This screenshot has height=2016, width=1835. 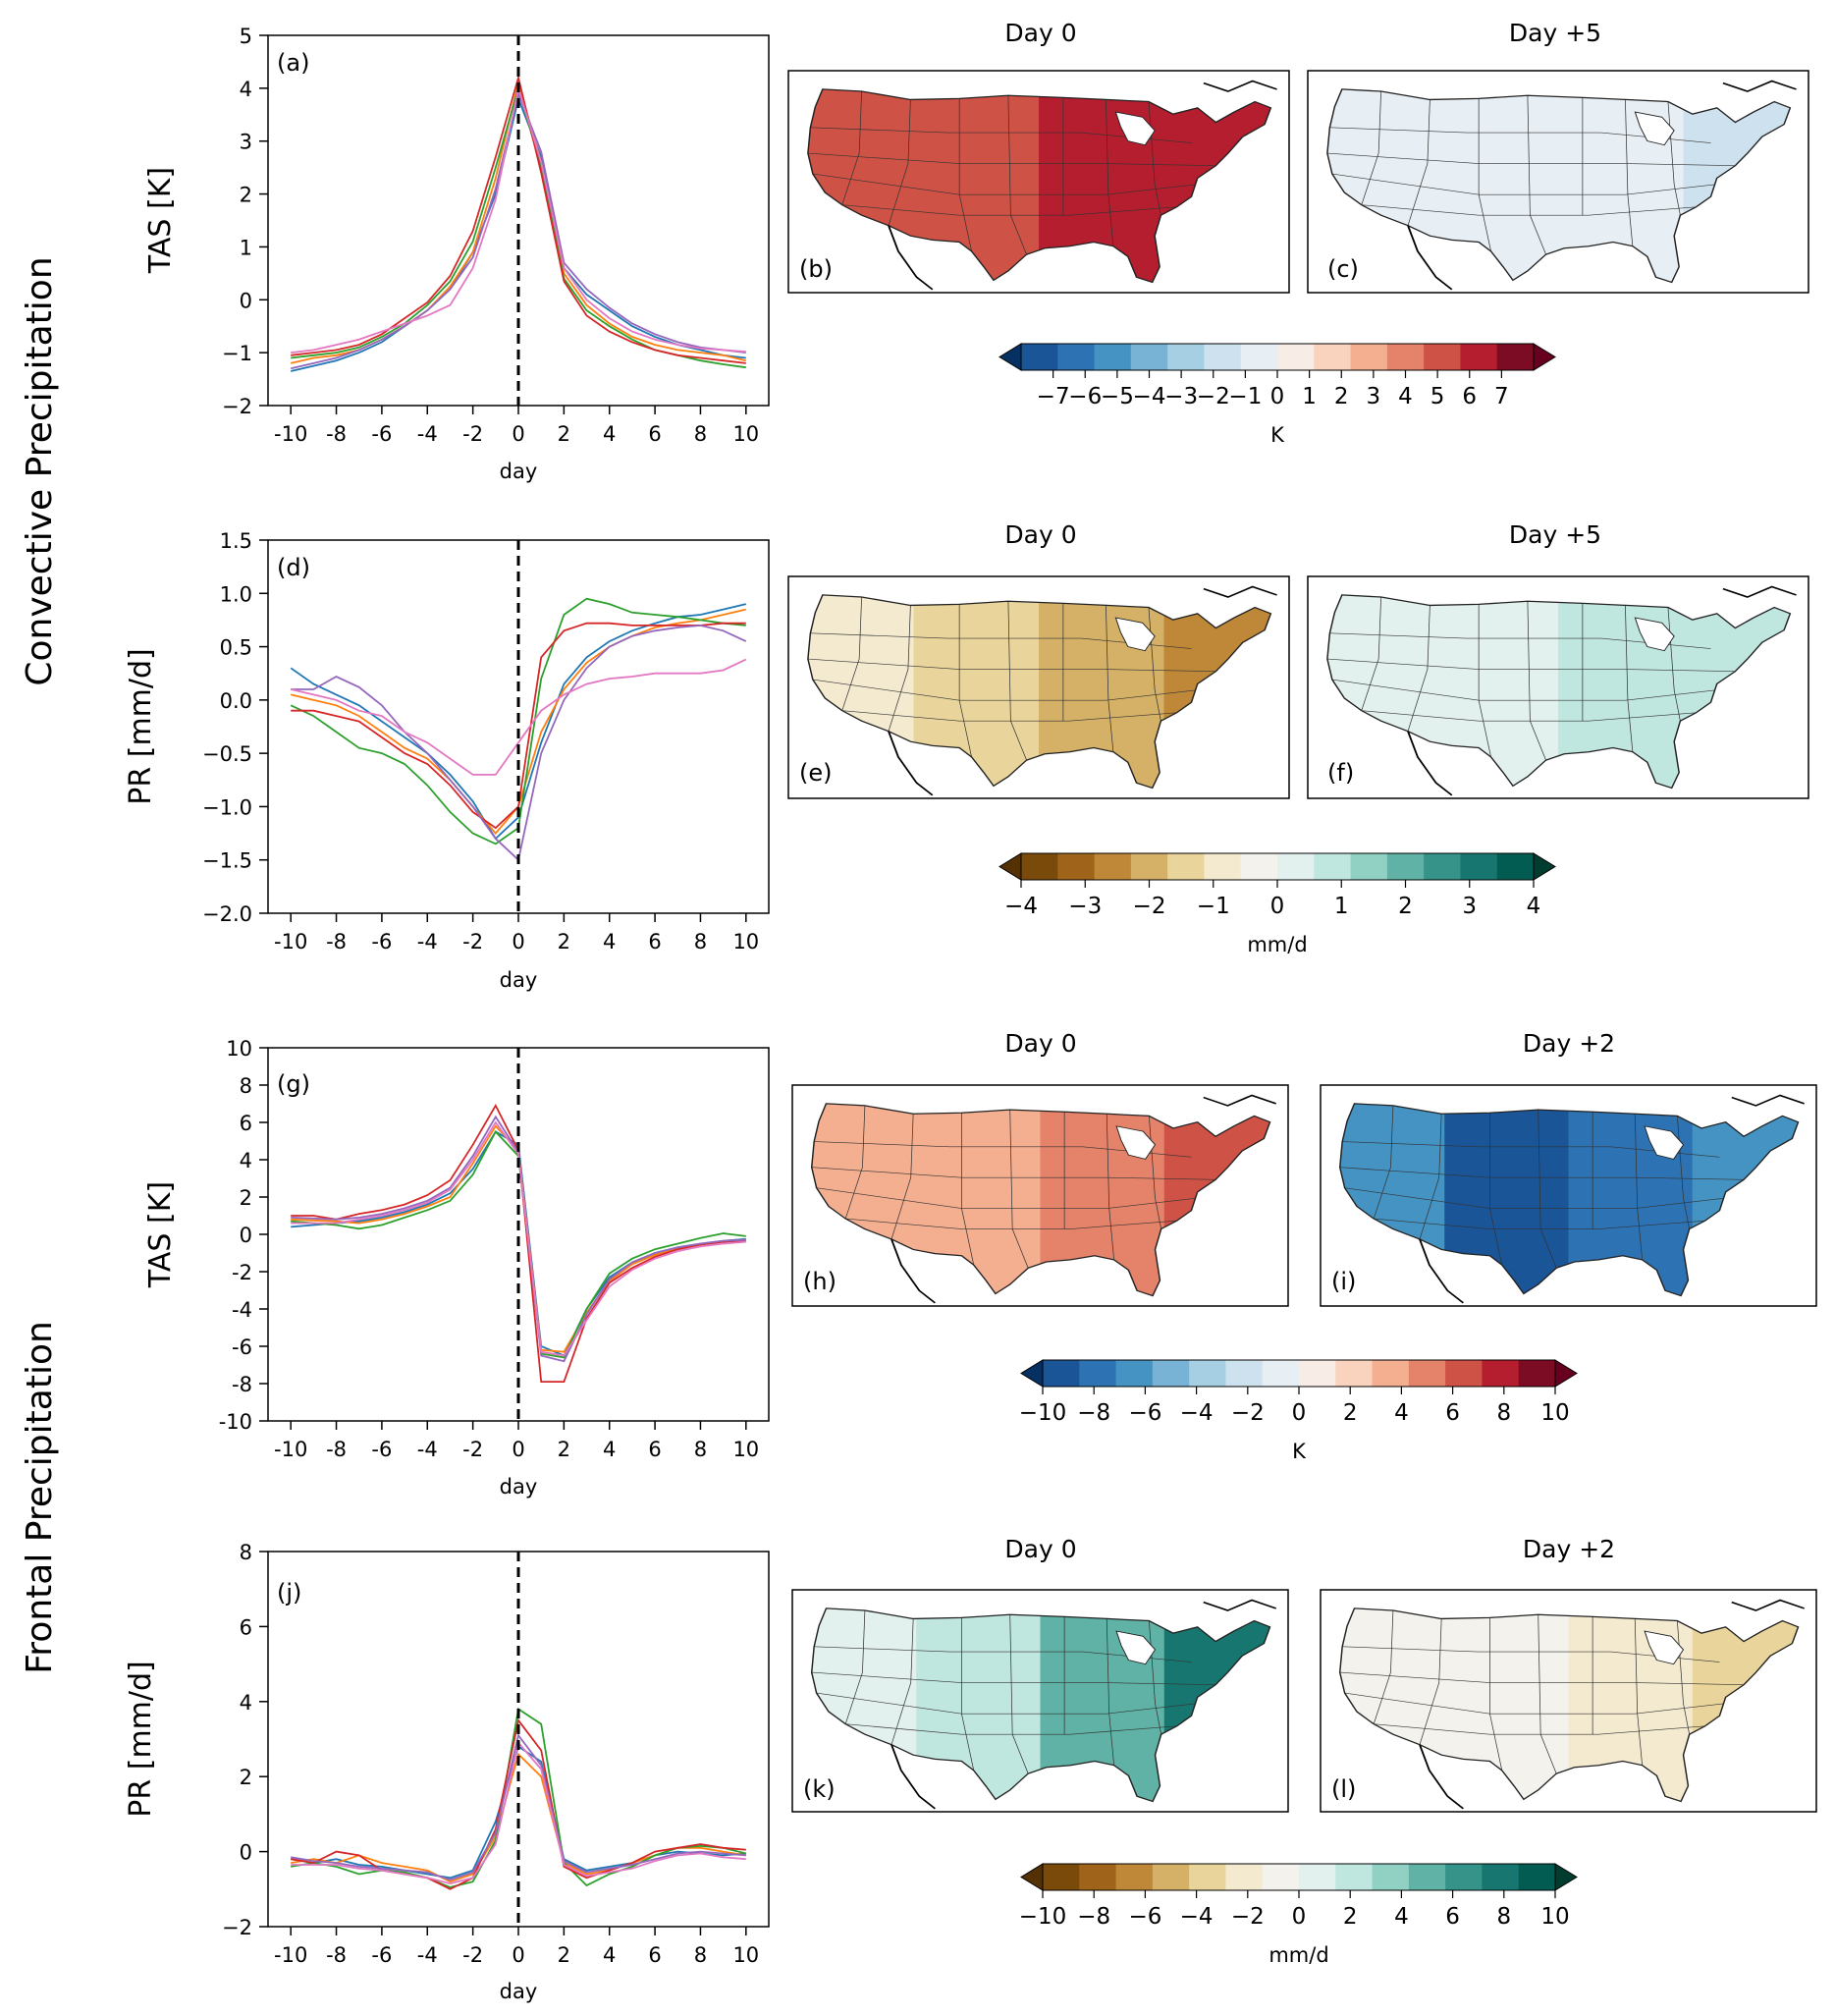 I want to click on map-panel-f: Day +5 (f), so click(x=1558, y=660).